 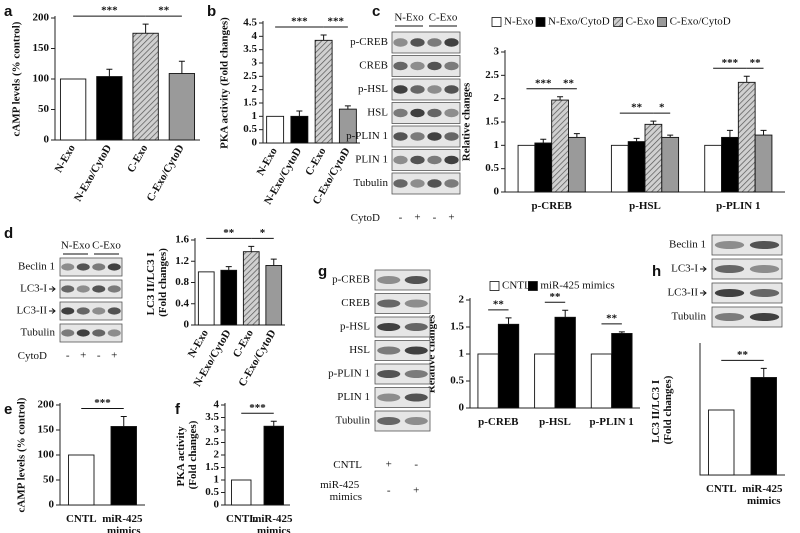 I want to click on x-tick-label: miR-425 mimics, so click(x=763, y=495).